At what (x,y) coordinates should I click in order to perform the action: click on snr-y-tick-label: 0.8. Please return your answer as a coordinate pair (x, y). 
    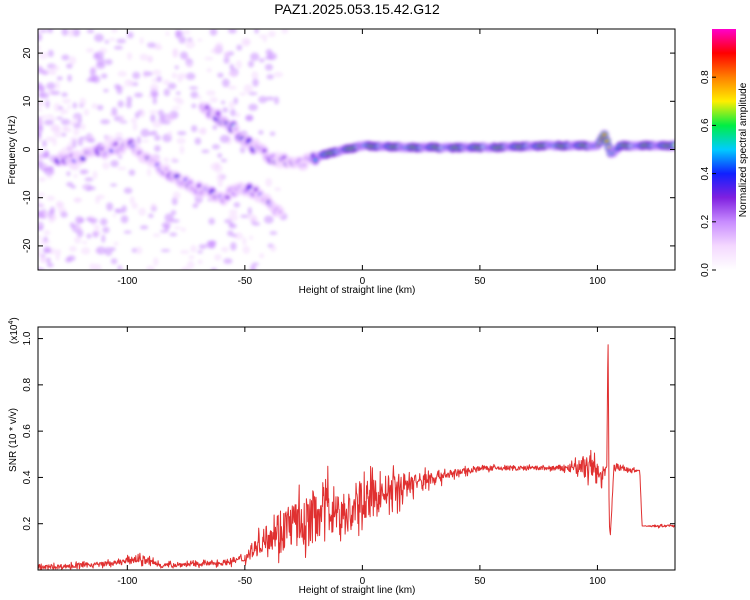
    Looking at the image, I should click on (27, 384).